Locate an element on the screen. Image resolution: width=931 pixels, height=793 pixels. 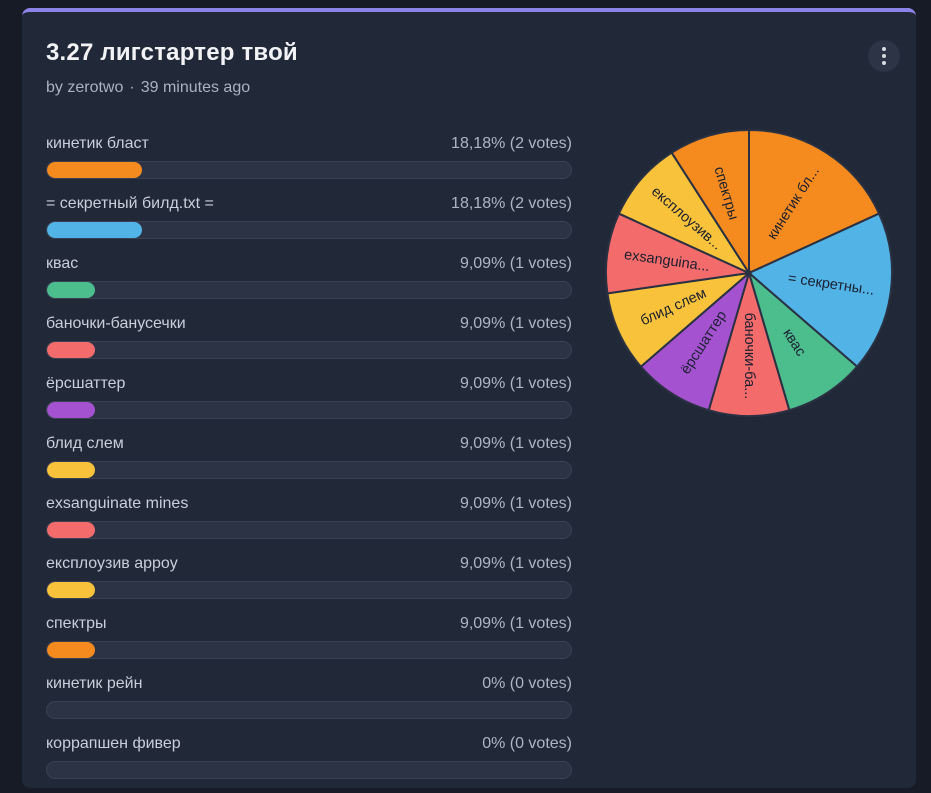
poll-option: квас 9,09% (1 votes) is located at coordinates (309, 283).